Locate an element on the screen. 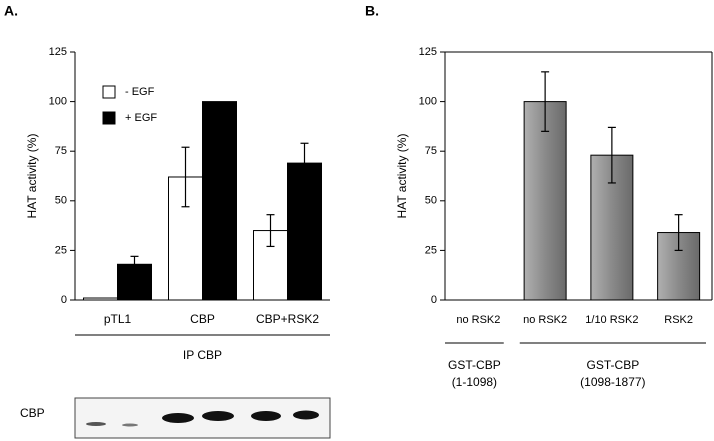 The width and height of the screenshot is (714, 441). x-tick-label: CBP is located at coordinates (202, 319).